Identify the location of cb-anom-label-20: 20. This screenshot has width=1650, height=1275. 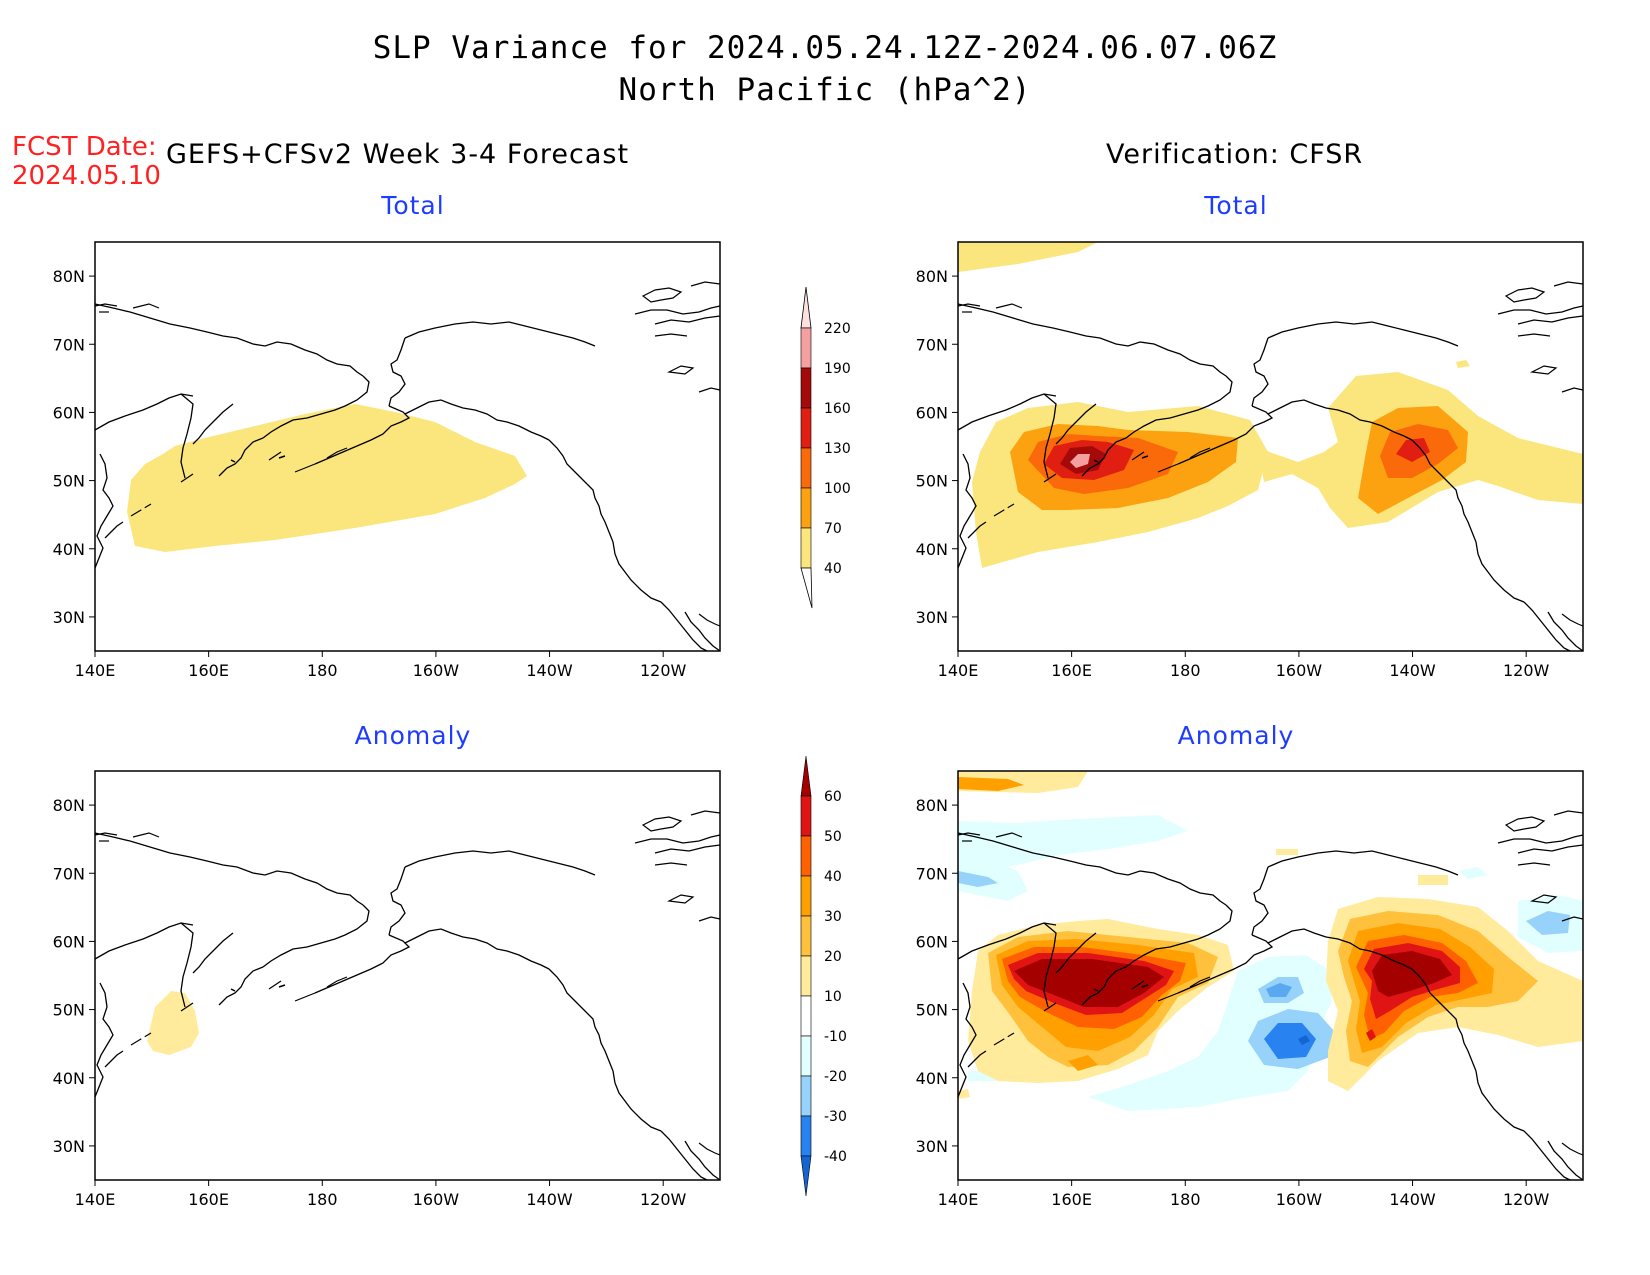
(833, 957).